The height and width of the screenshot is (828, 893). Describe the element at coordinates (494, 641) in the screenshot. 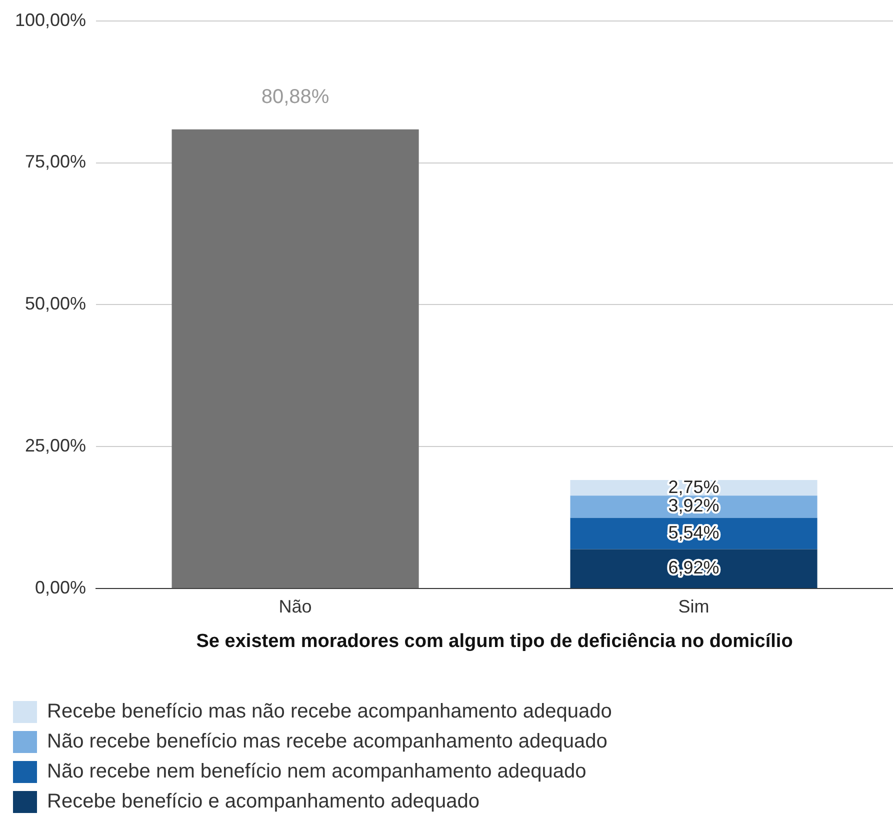

I see `x-axis-title: Se existem moradores com algum tipo de deficiência no domicílio` at that location.